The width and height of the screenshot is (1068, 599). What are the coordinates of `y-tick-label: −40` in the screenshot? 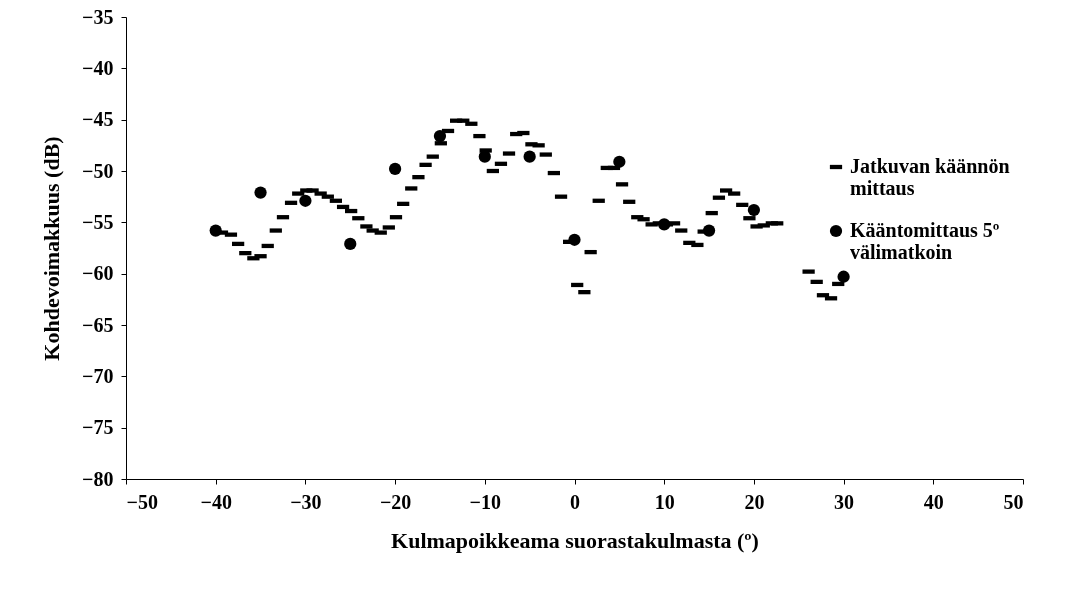 It's located at (98, 67).